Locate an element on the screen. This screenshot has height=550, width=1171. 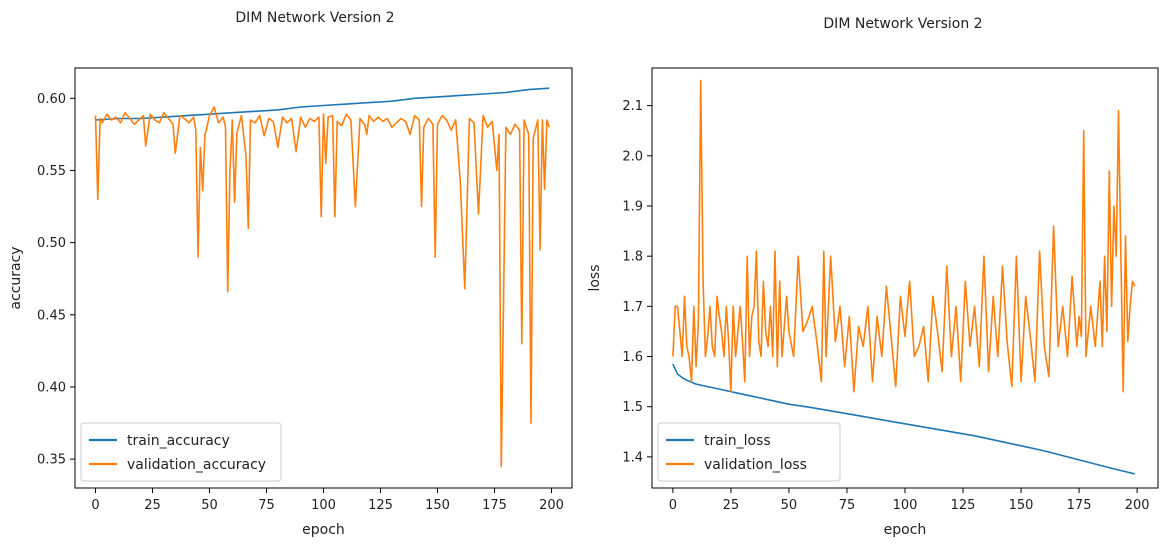
y-tick-label: 1.8 is located at coordinates (632, 257).